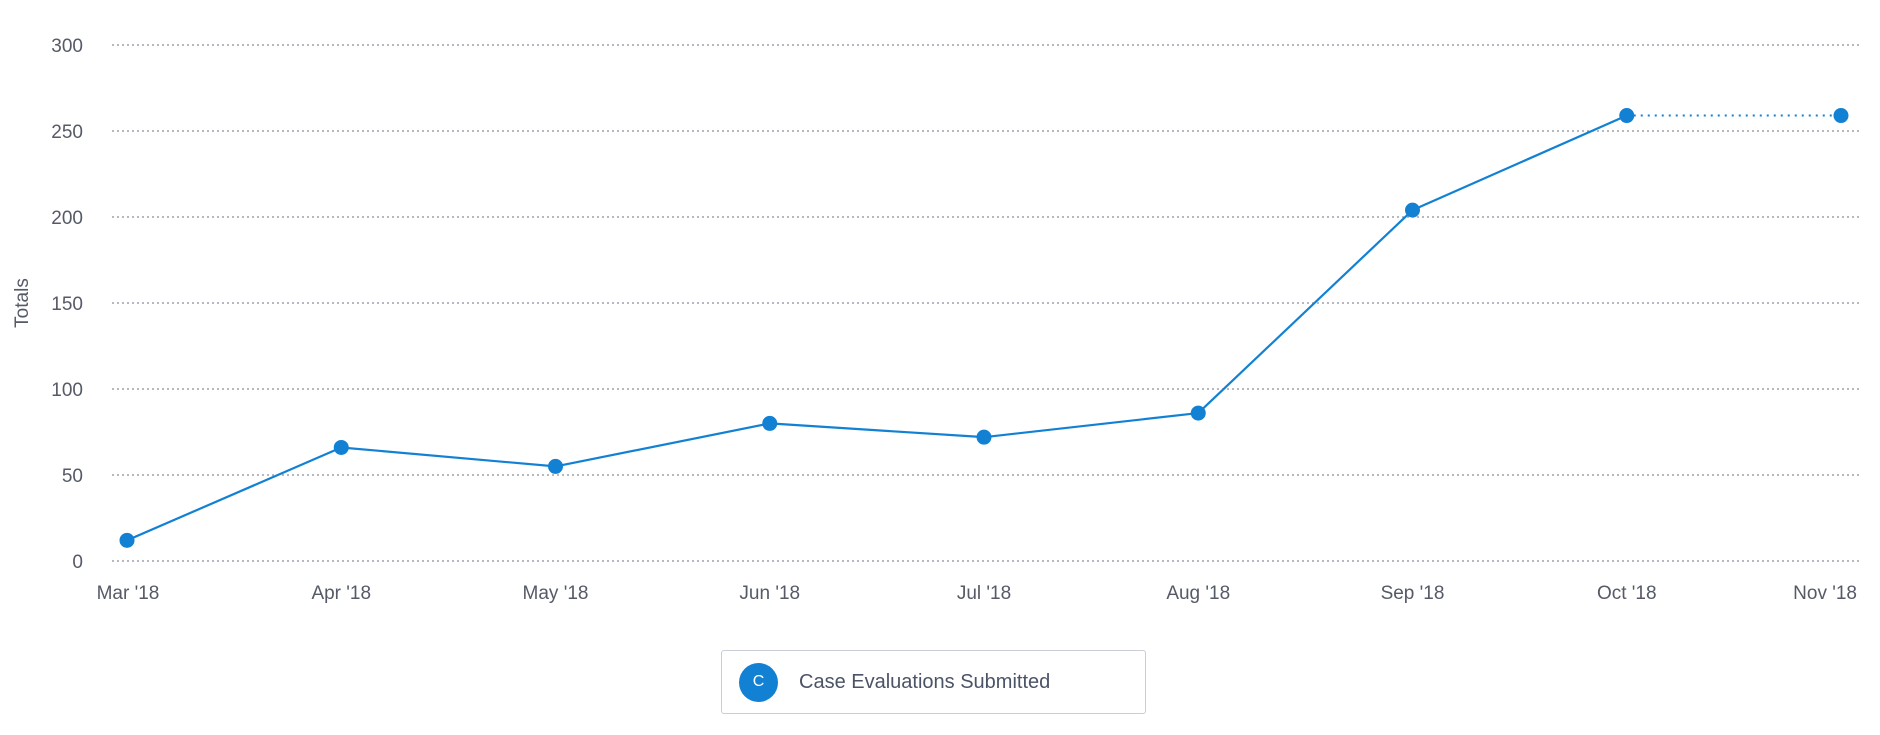  I want to click on x-tick-label: Jun '18, so click(769, 593).